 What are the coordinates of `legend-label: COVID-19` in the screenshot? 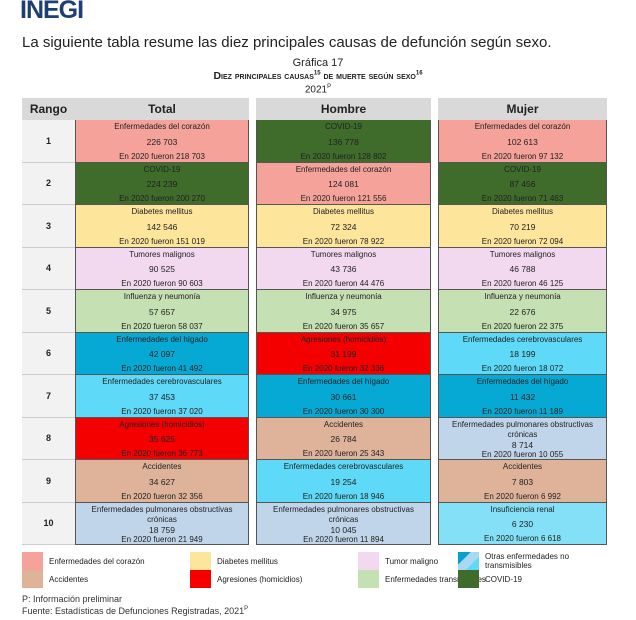 It's located at (503, 579).